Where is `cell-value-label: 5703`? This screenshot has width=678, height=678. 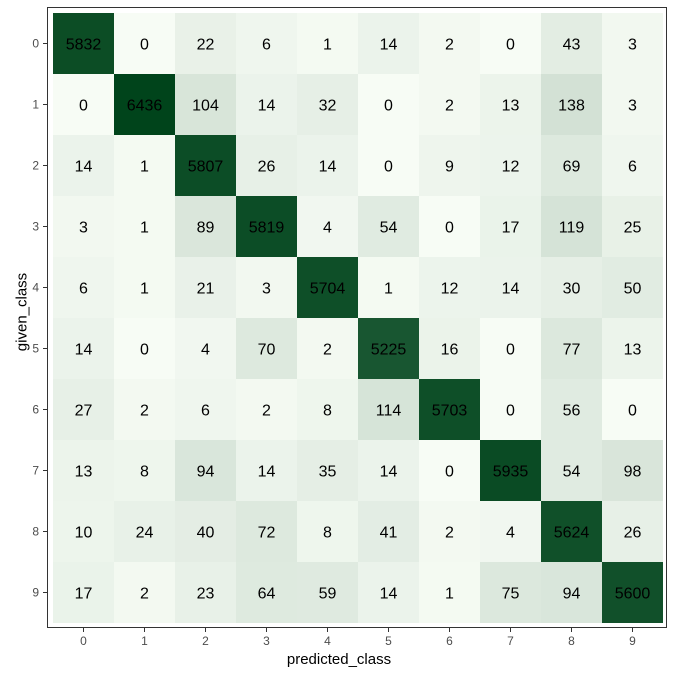 cell-value-label: 5703 is located at coordinates (450, 411).